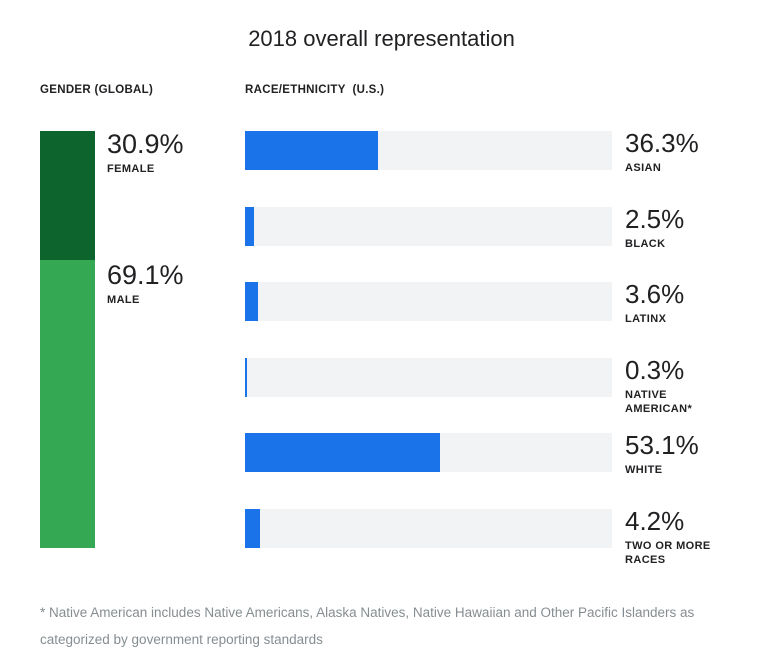 The width and height of the screenshot is (763, 656). Describe the element at coordinates (145, 275) in the screenshot. I see `male-value: 69.1%` at that location.